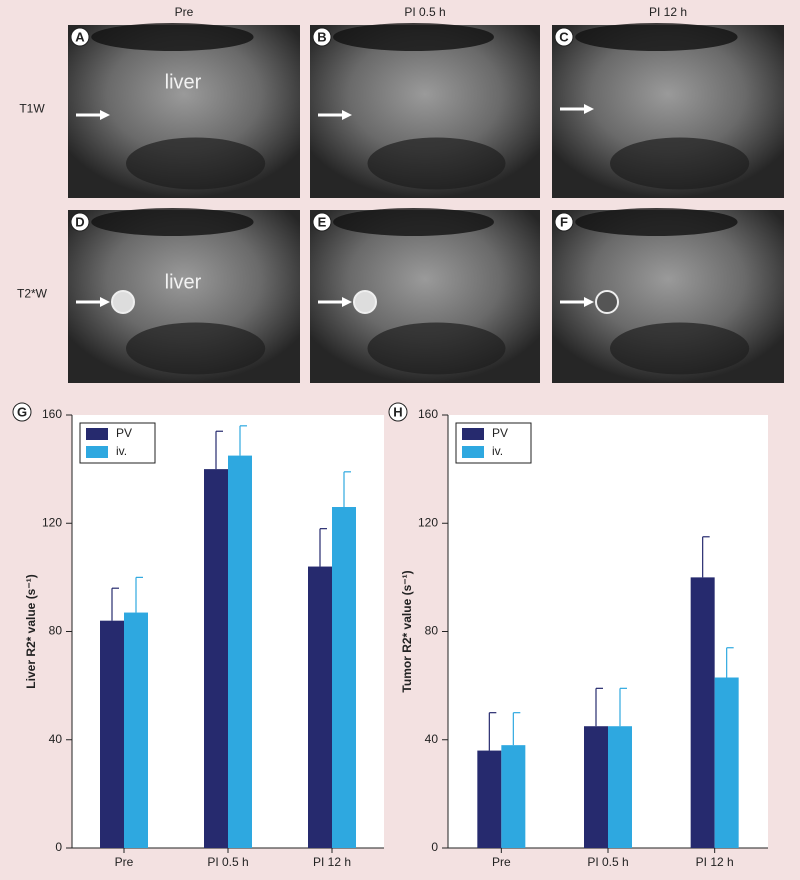  I want to click on column-label: PI 0.5 h, so click(424, 12).